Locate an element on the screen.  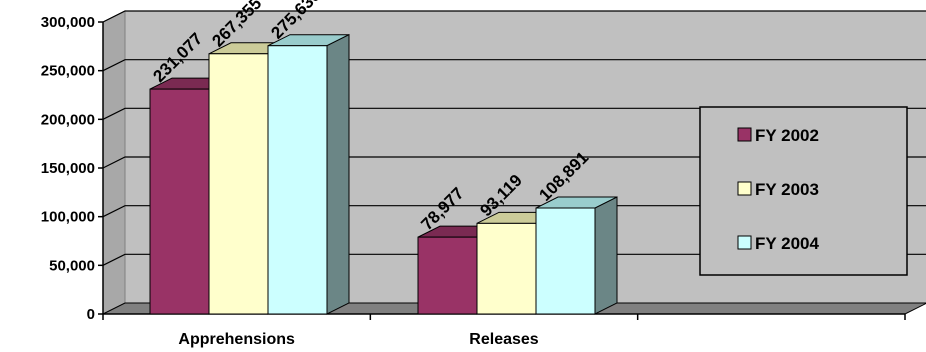
category-label: Releases is located at coordinates (503, 339).